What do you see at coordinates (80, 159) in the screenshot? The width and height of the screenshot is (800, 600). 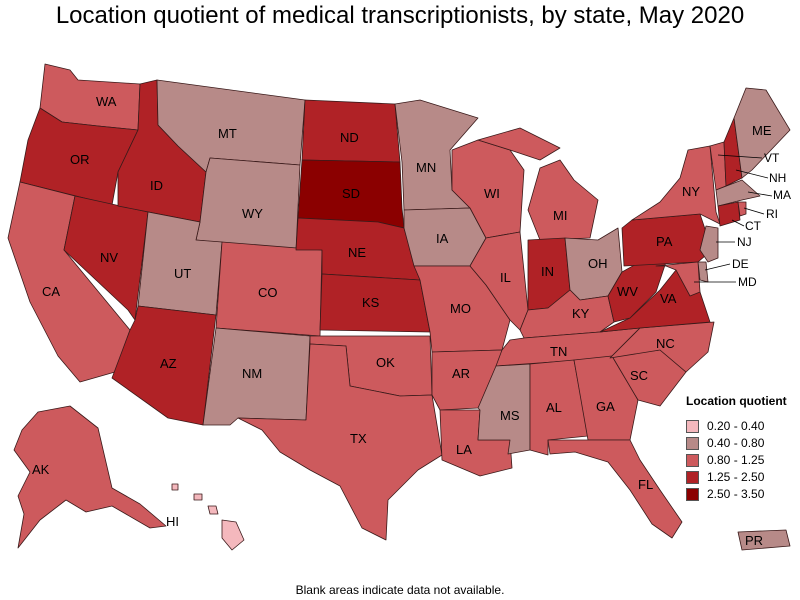 I see `label-or: OR` at bounding box center [80, 159].